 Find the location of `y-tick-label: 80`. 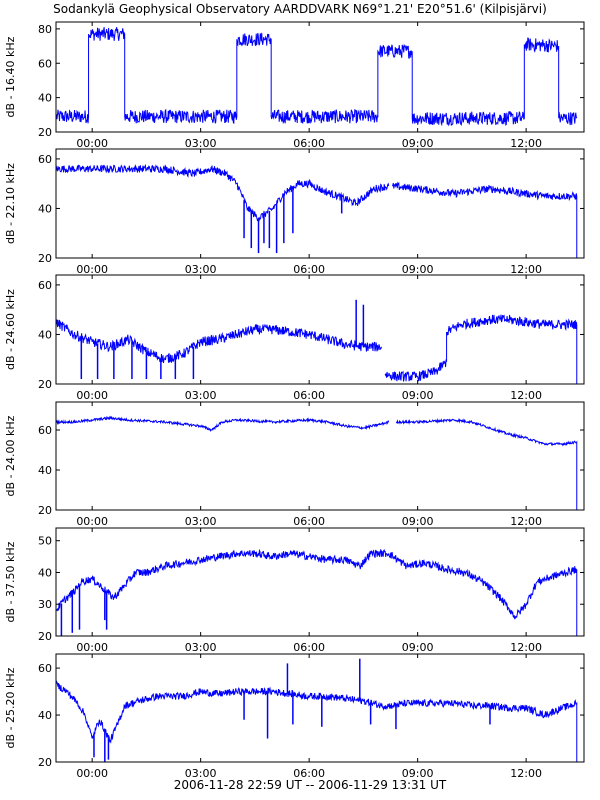

y-tick-label: 80 is located at coordinates (45, 29).